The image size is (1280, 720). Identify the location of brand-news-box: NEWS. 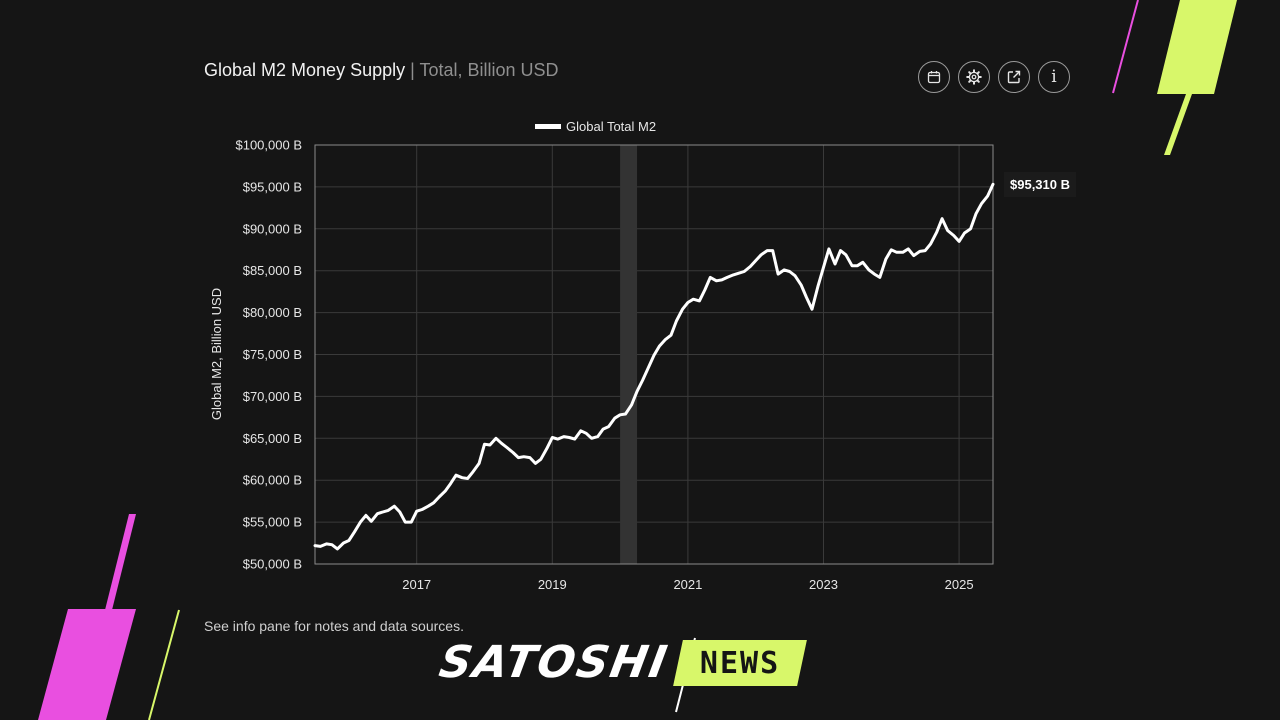
(739, 663).